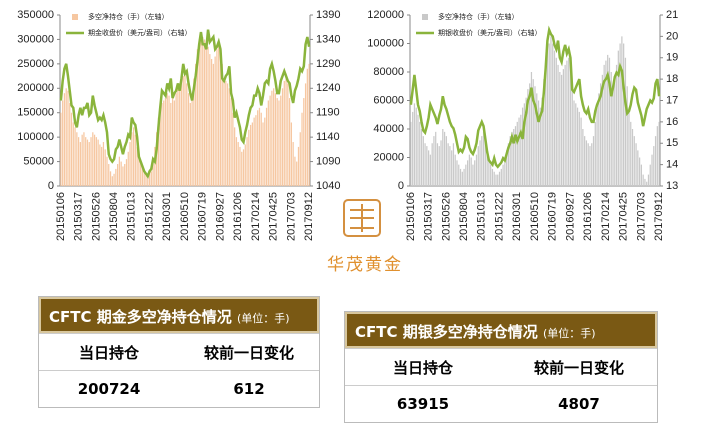  I want to click on y2-tick-label: 1340, so click(328, 39).